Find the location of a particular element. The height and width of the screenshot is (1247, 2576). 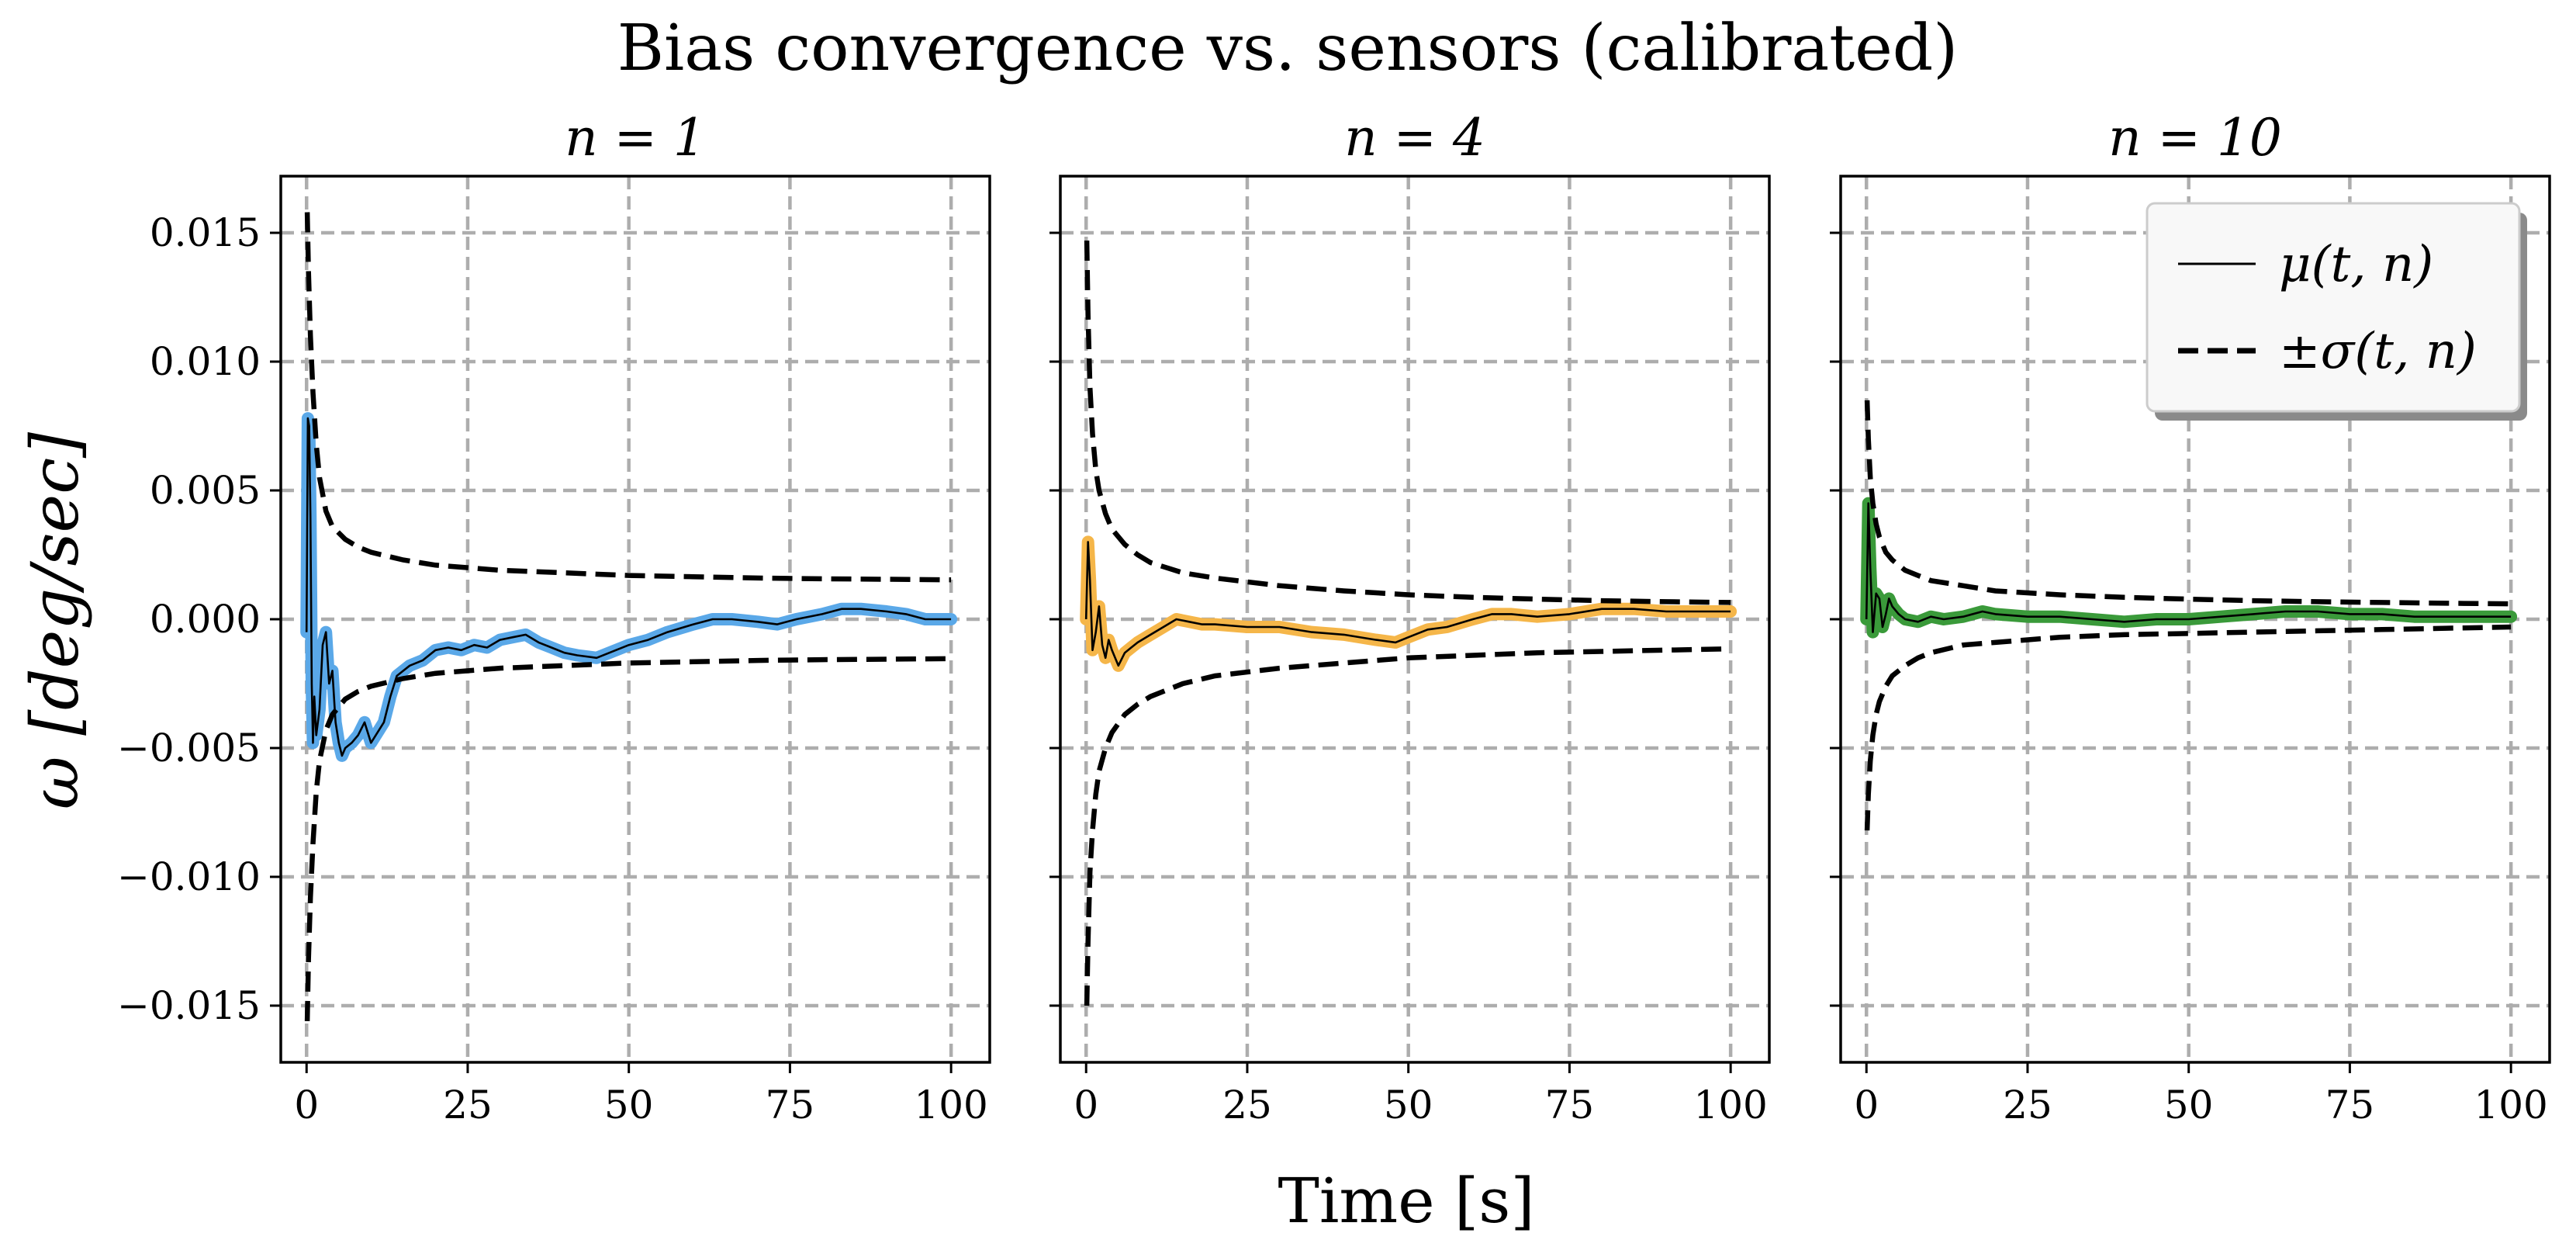

y-tick-label: 0.010 is located at coordinates (205, 362).